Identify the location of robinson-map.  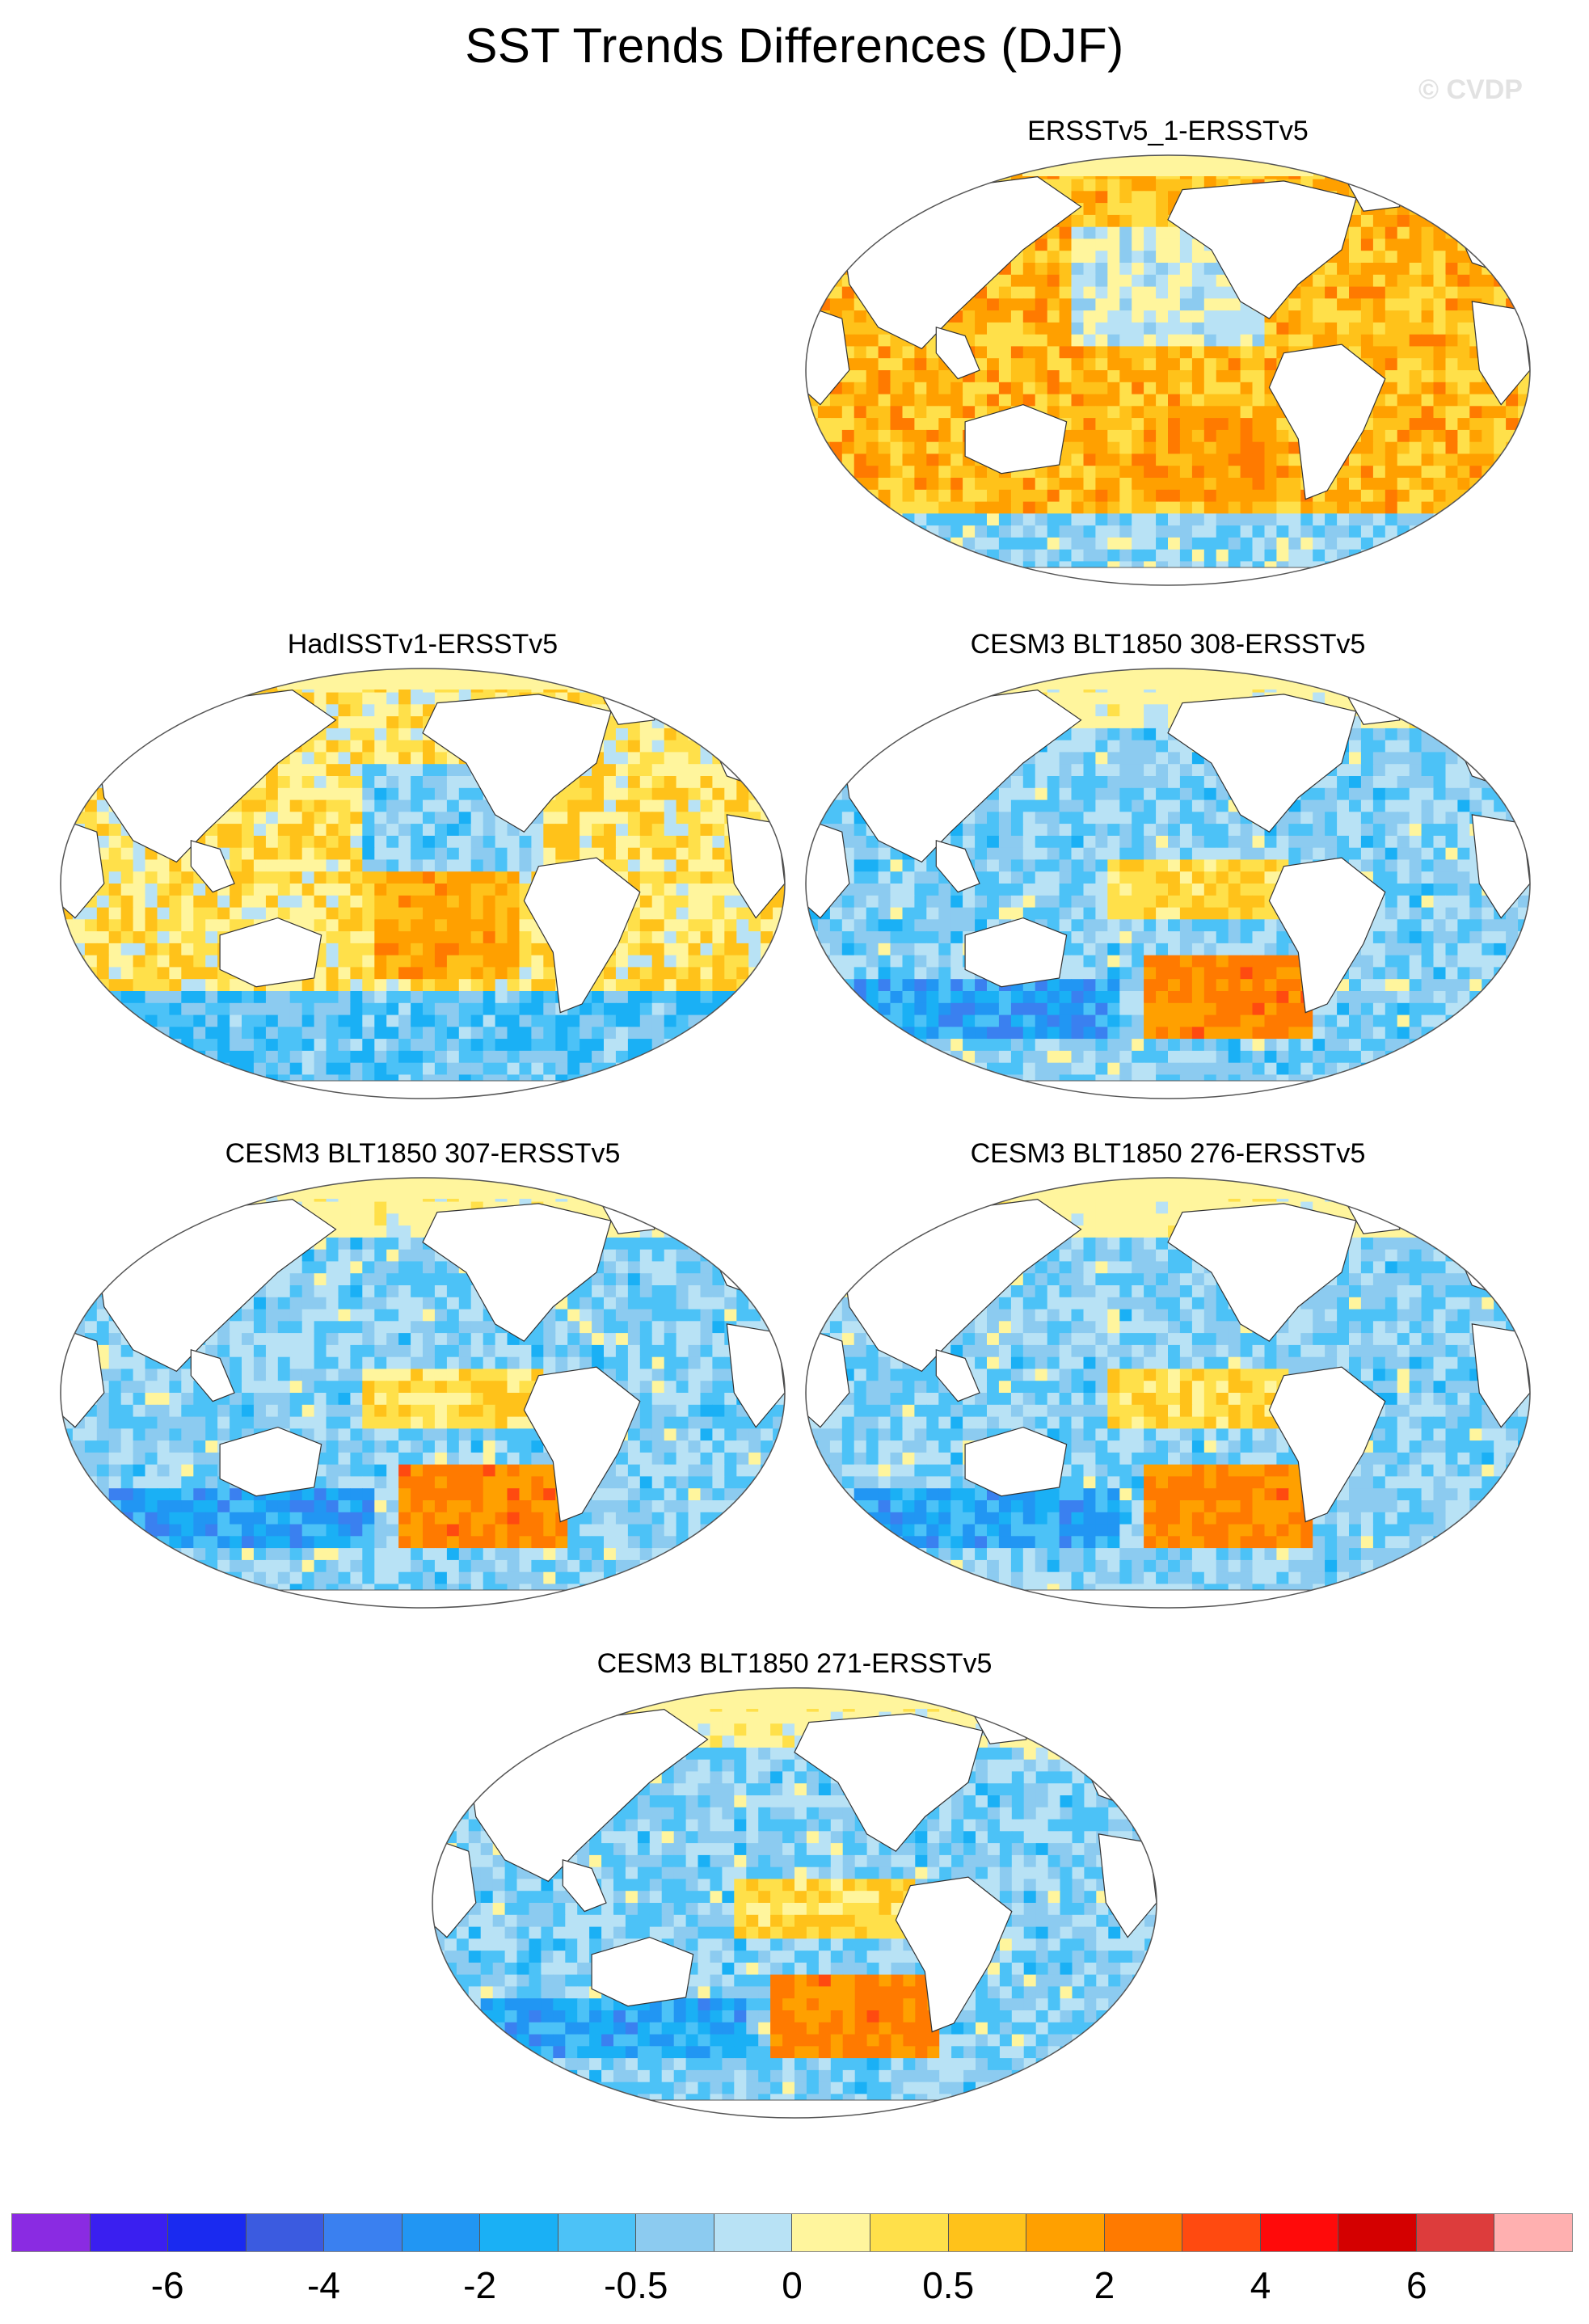
(1168, 883).